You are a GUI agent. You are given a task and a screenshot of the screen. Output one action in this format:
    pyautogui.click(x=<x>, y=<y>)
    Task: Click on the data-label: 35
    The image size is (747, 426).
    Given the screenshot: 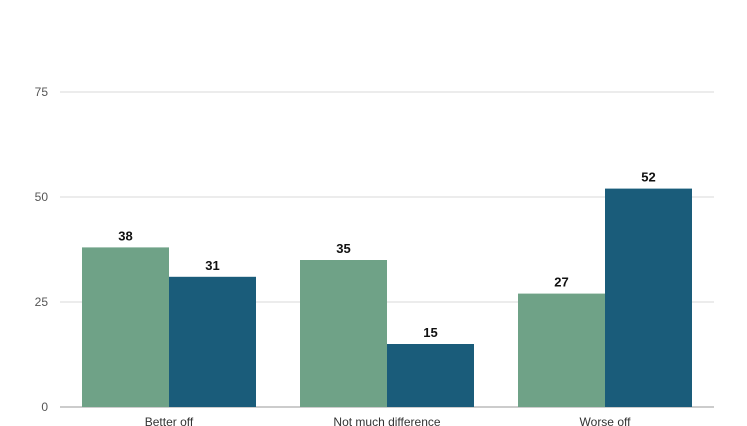 What is the action you would take?
    pyautogui.click(x=343, y=248)
    